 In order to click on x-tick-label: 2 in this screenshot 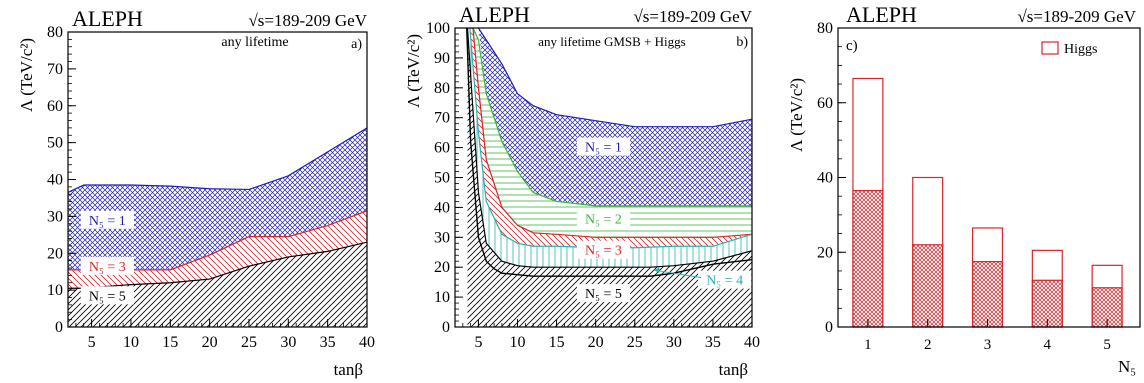, I will do `click(928, 345)`.